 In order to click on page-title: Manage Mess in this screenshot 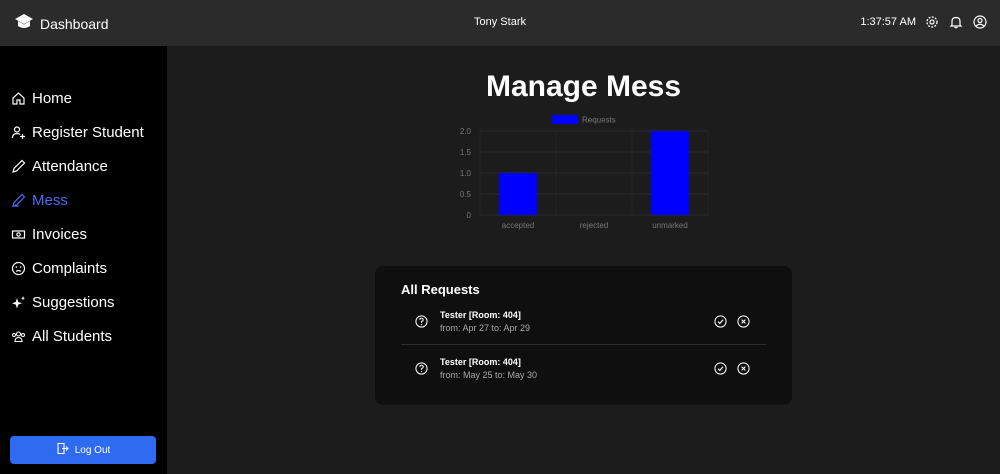, I will do `click(583, 86)`.